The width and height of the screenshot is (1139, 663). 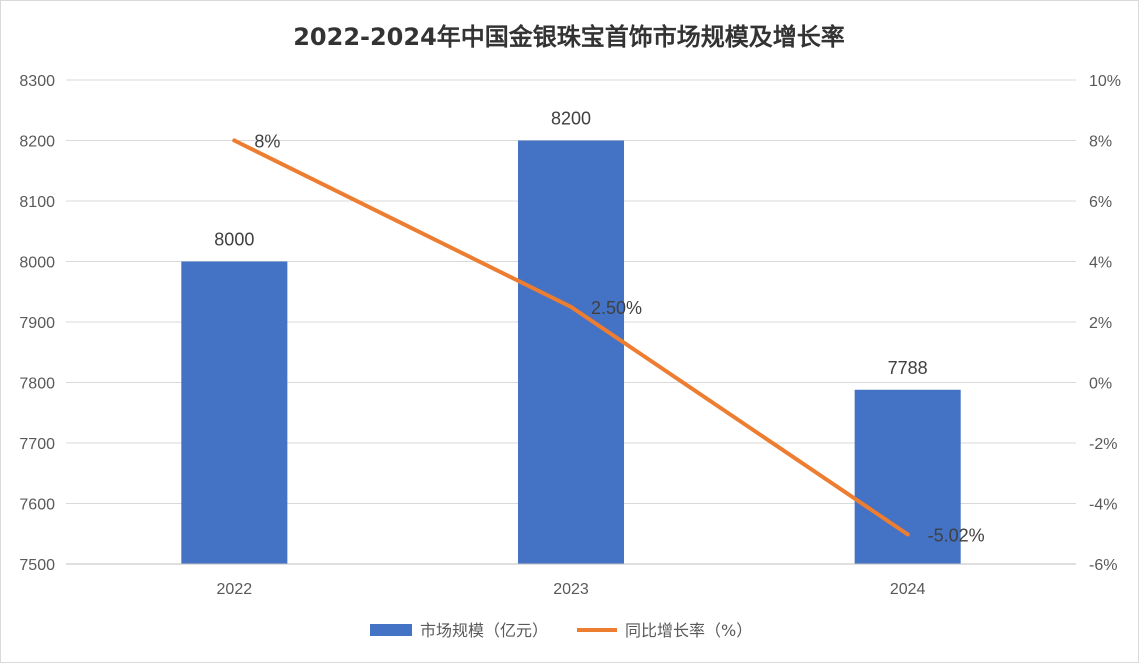 What do you see at coordinates (571, 580) in the screenshot?
I see `x-axis: 2022 2023 2024` at bounding box center [571, 580].